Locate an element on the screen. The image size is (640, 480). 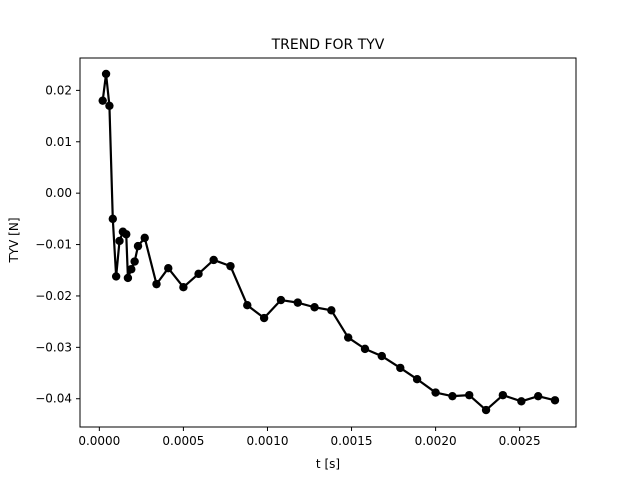
y-axis-label: TYV [N] is located at coordinates (14, 240).